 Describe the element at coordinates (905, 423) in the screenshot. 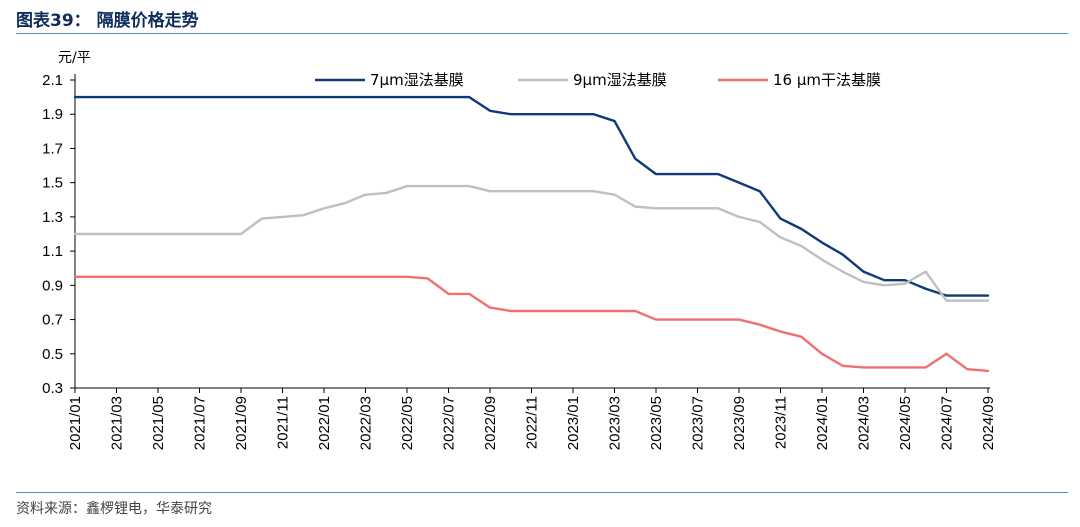

I see `x-tick-label: 2024/05` at that location.